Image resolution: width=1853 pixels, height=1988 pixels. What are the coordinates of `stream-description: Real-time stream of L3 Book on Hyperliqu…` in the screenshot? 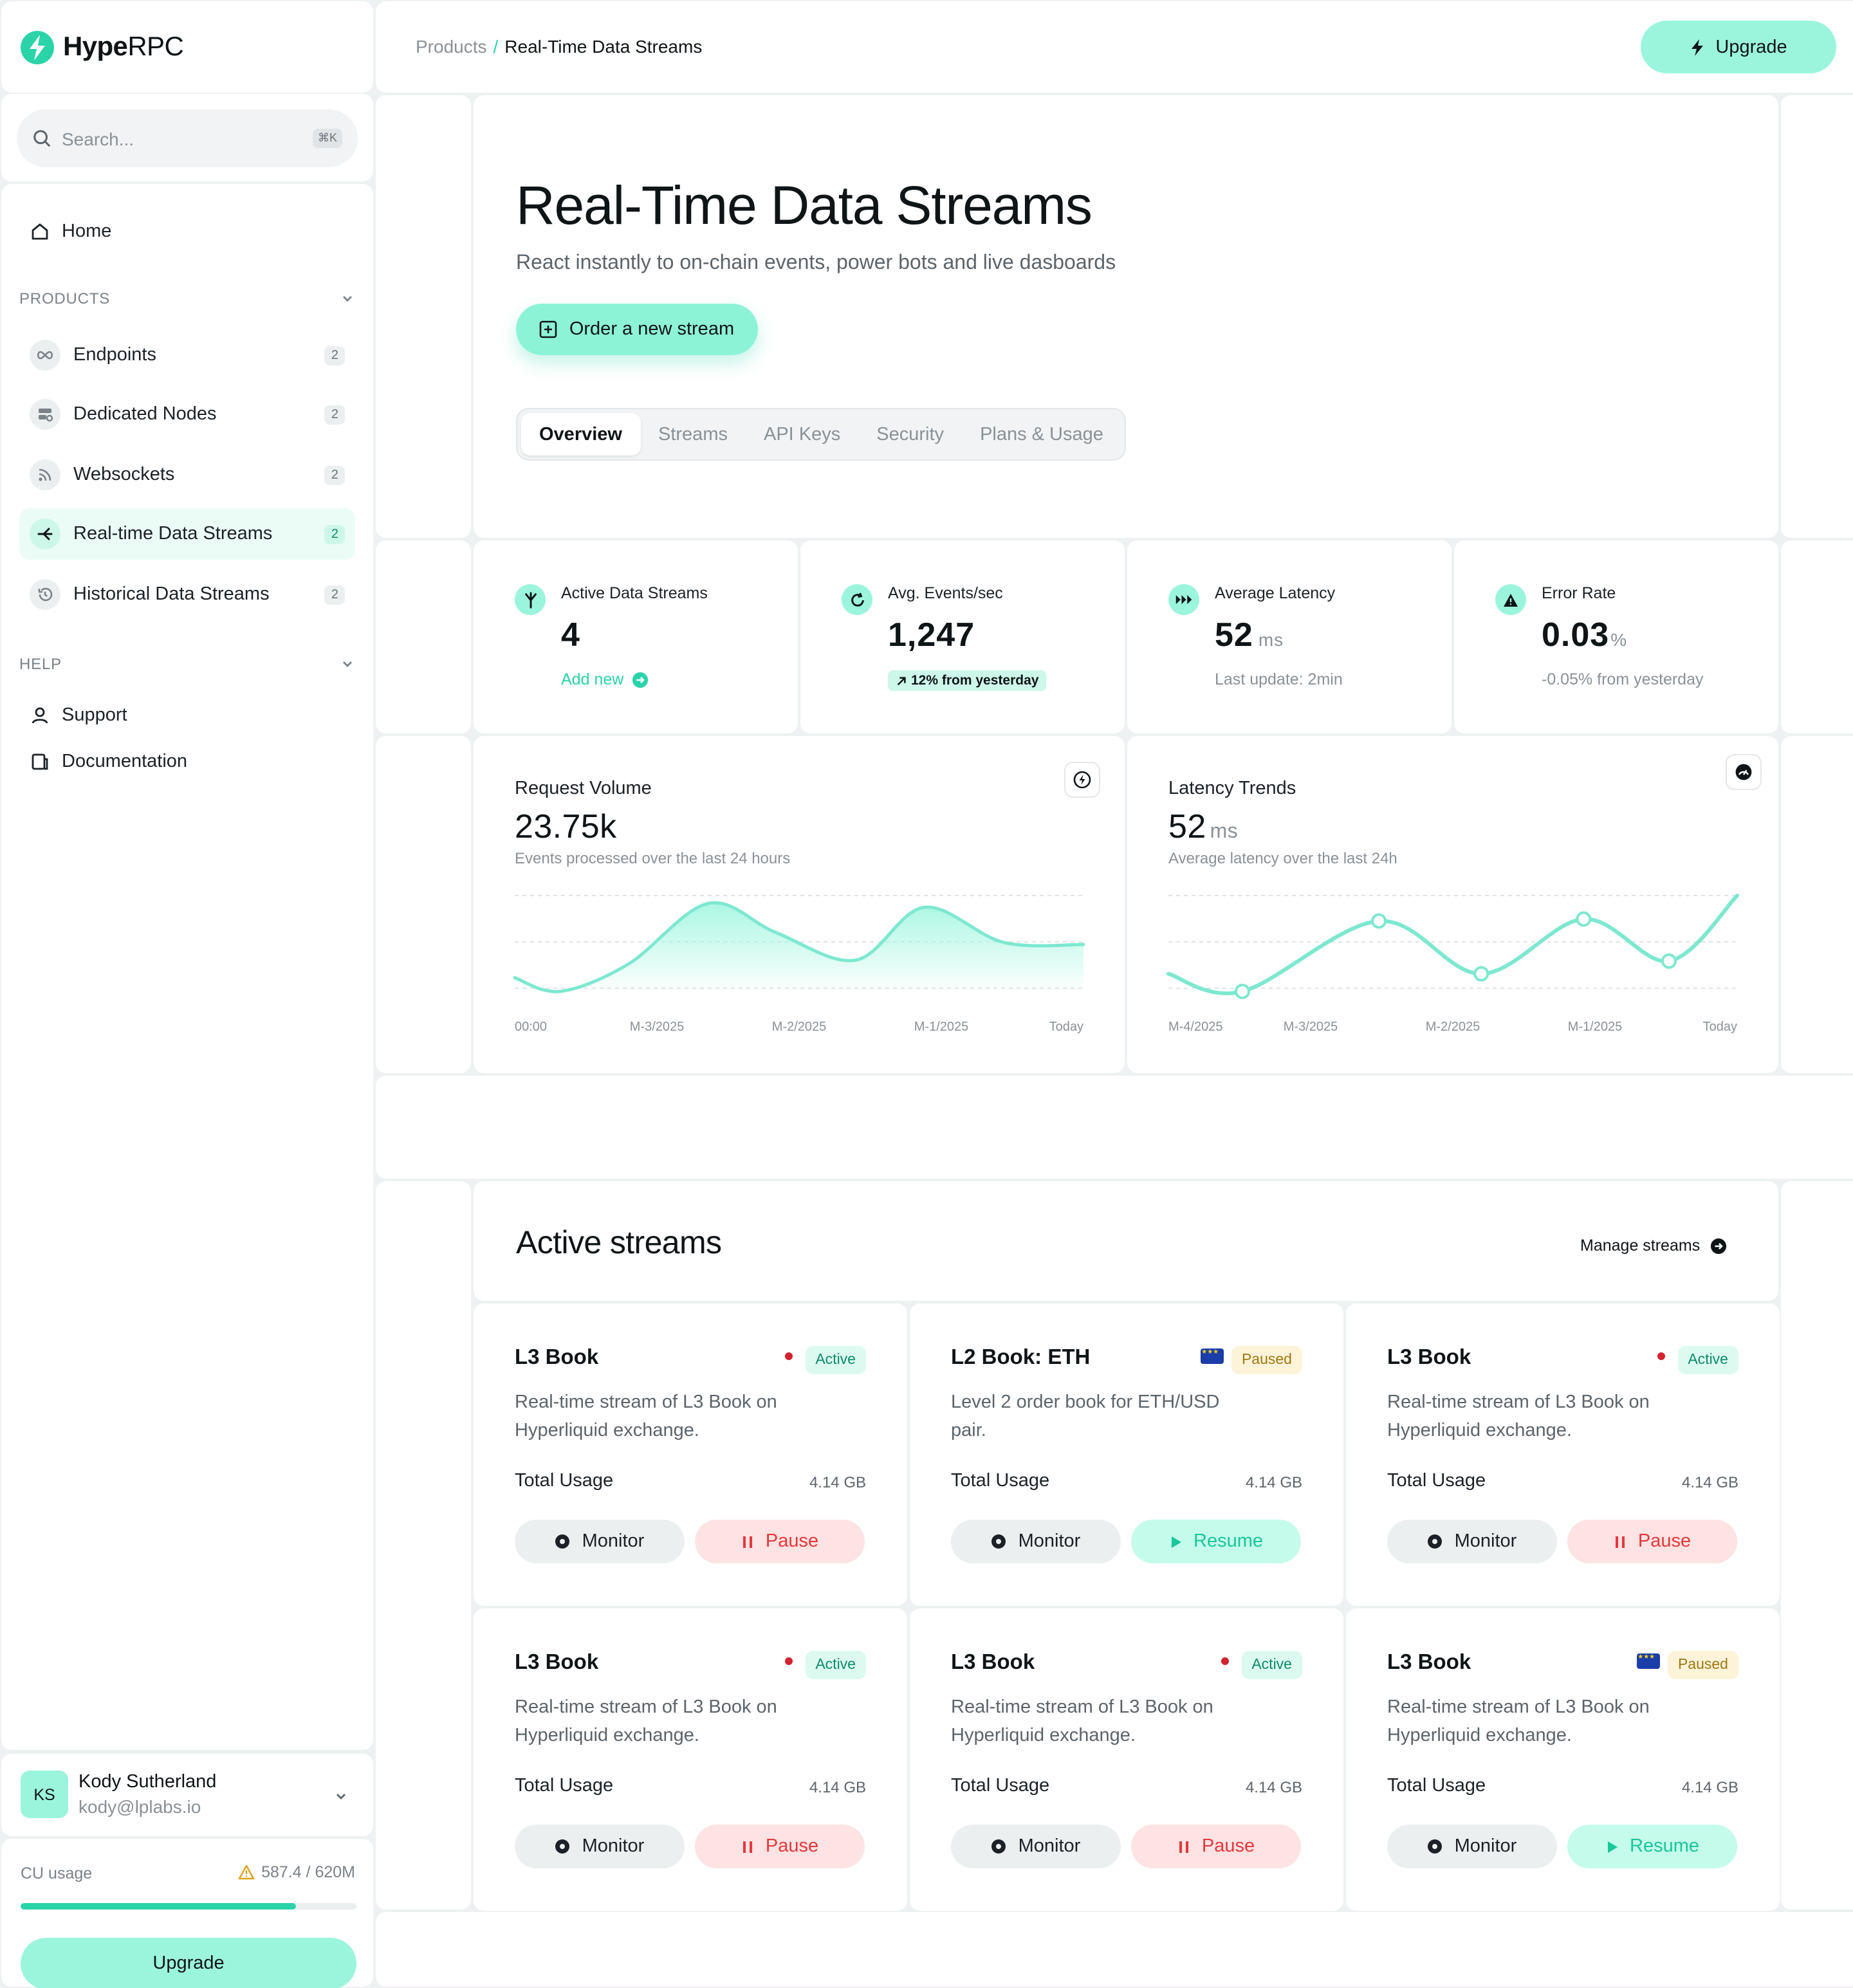 It's located at (646, 1721).